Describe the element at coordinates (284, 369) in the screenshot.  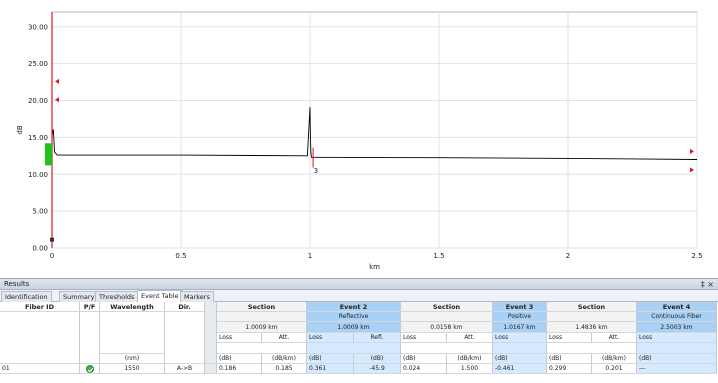
I see `row-value: 0.185` at that location.